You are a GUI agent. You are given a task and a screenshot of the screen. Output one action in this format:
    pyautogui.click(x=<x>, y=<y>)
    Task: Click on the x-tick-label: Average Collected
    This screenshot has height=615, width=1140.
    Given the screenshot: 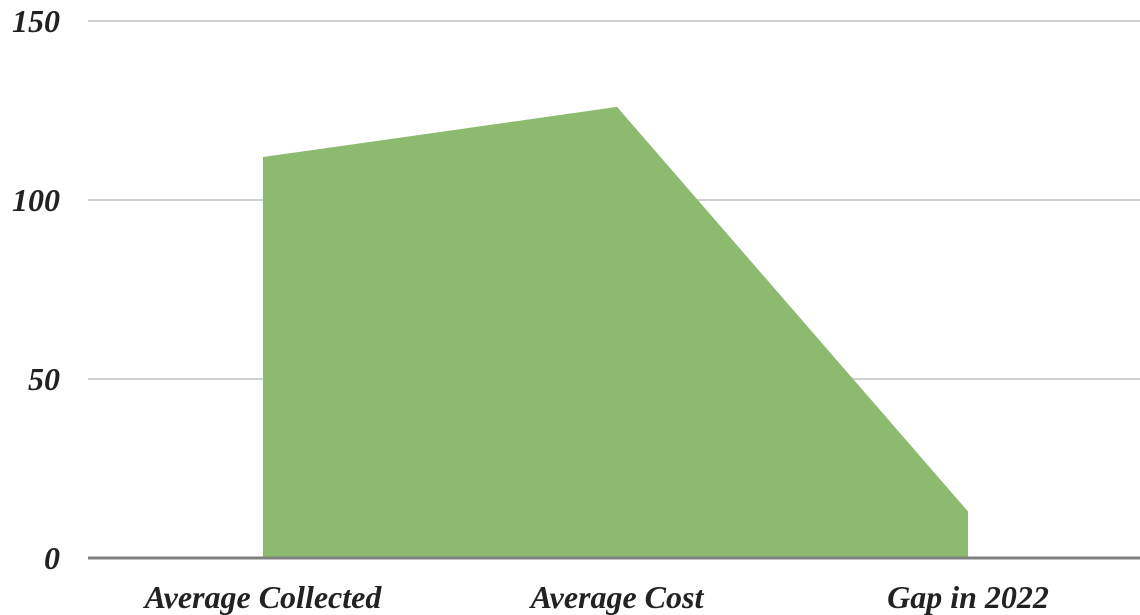 What is the action you would take?
    pyautogui.click(x=263, y=597)
    